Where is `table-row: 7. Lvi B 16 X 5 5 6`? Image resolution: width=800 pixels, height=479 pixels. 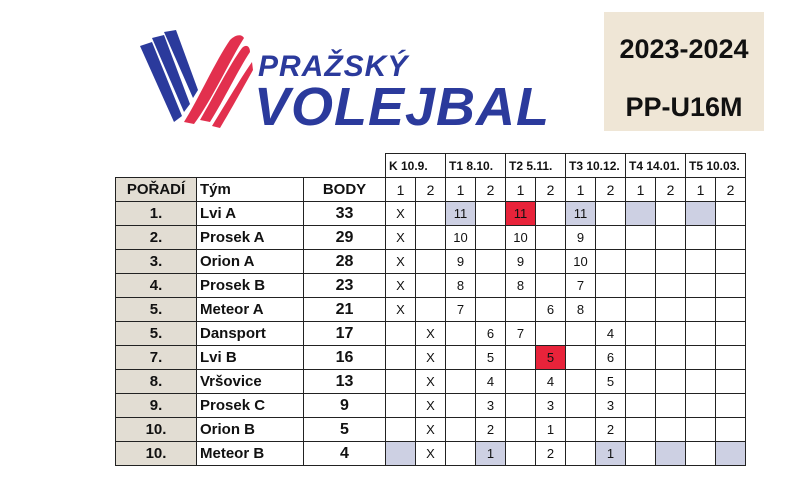 table-row: 7. Lvi B 16 X 5 5 6 is located at coordinates (430, 357).